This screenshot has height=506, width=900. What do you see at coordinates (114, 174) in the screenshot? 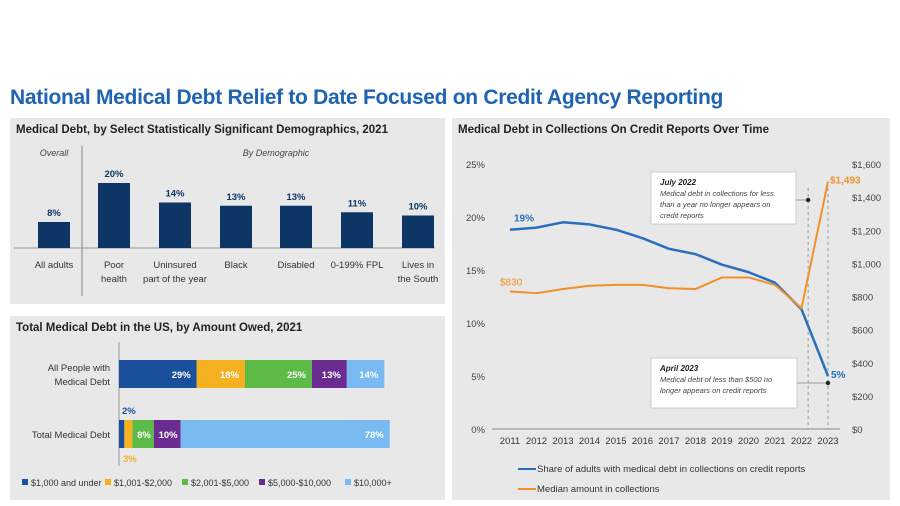
I see `value-label: 20%` at bounding box center [114, 174].